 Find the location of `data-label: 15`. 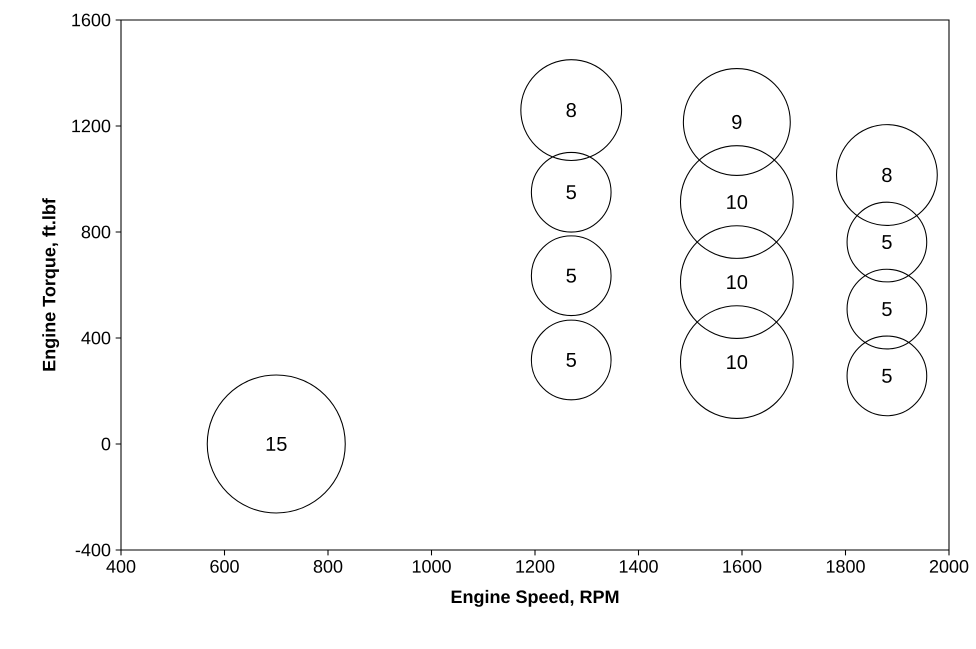

data-label: 15 is located at coordinates (276, 444).